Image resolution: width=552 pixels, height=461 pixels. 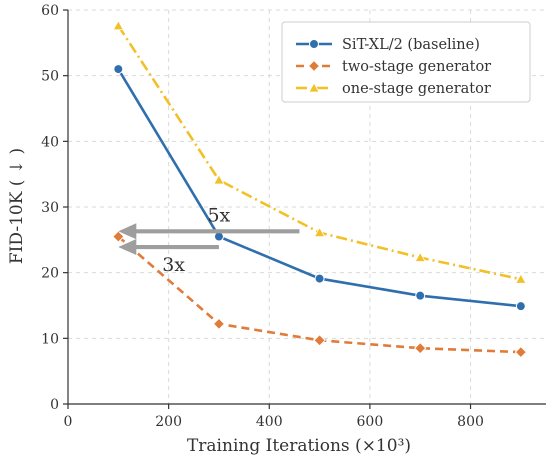 I want to click on y-tick-label: 50, so click(x=50, y=77).